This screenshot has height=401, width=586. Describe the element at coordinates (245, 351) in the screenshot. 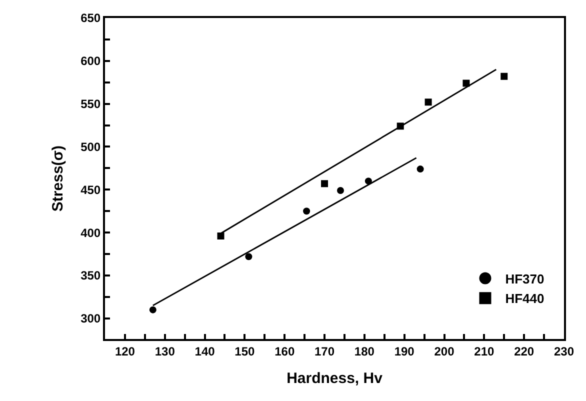

I see `x-tick-label: 150` at that location.